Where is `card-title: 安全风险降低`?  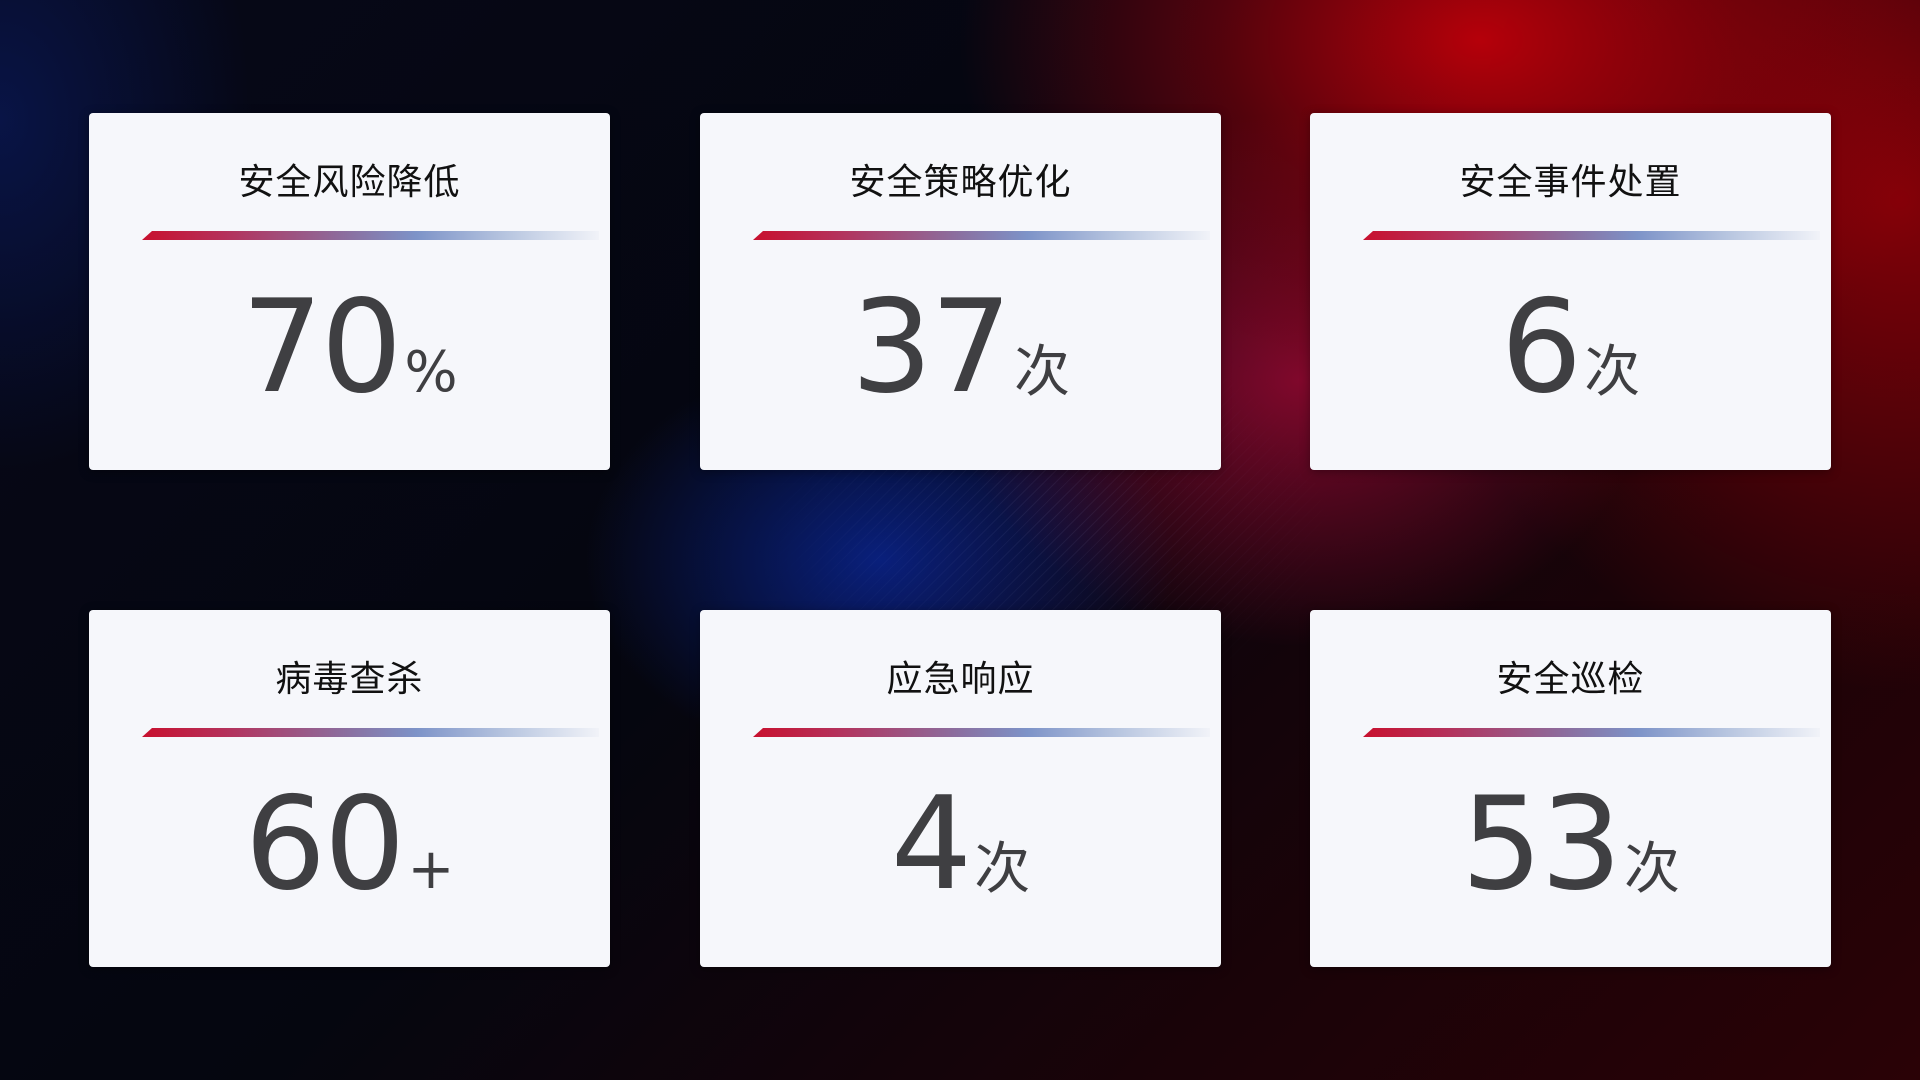 card-title: 安全风险降低 is located at coordinates (349, 182).